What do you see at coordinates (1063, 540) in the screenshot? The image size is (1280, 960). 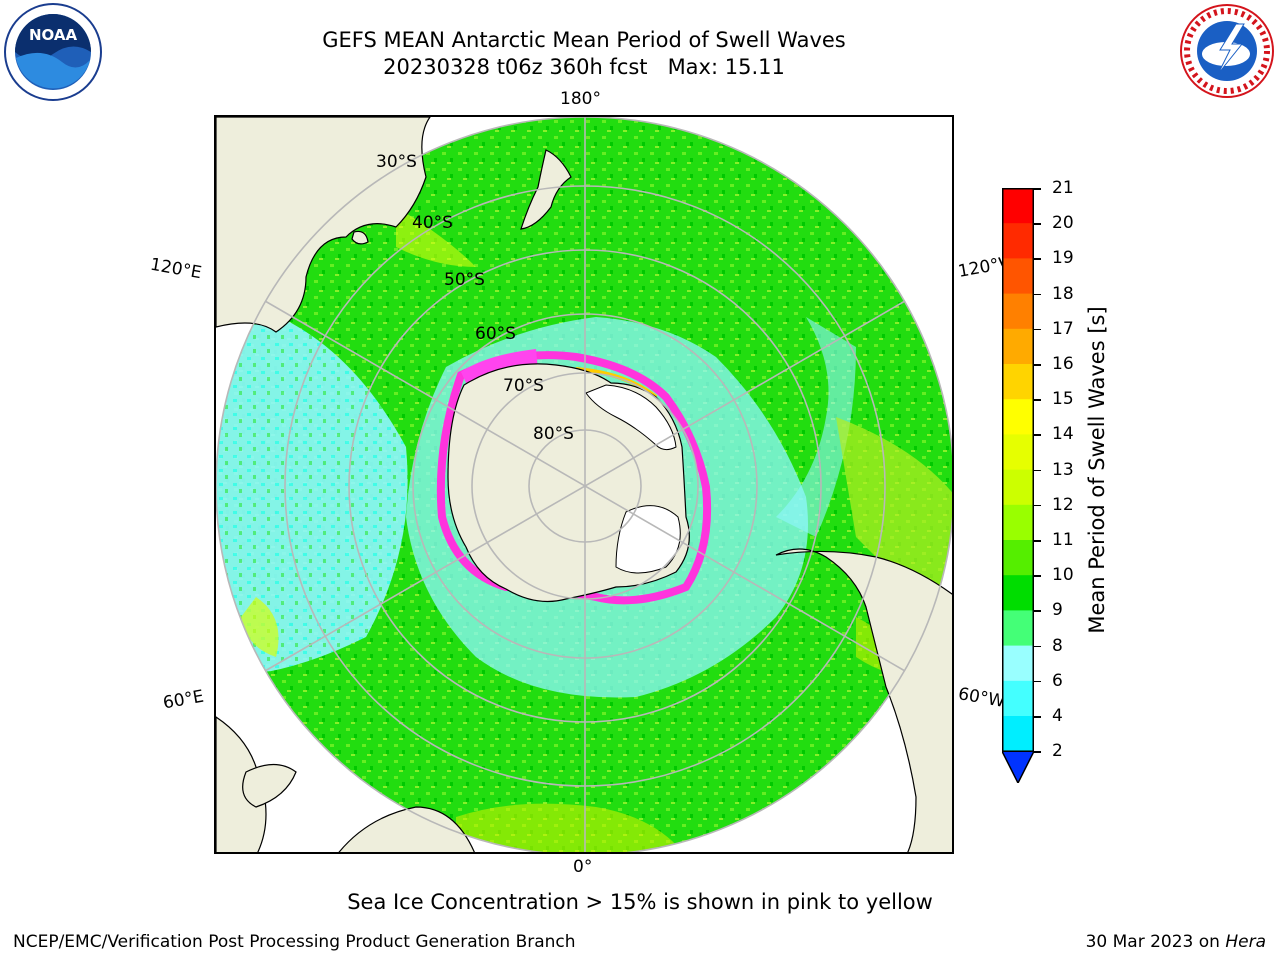 I see `colorbar-tick-label: 11` at bounding box center [1063, 540].